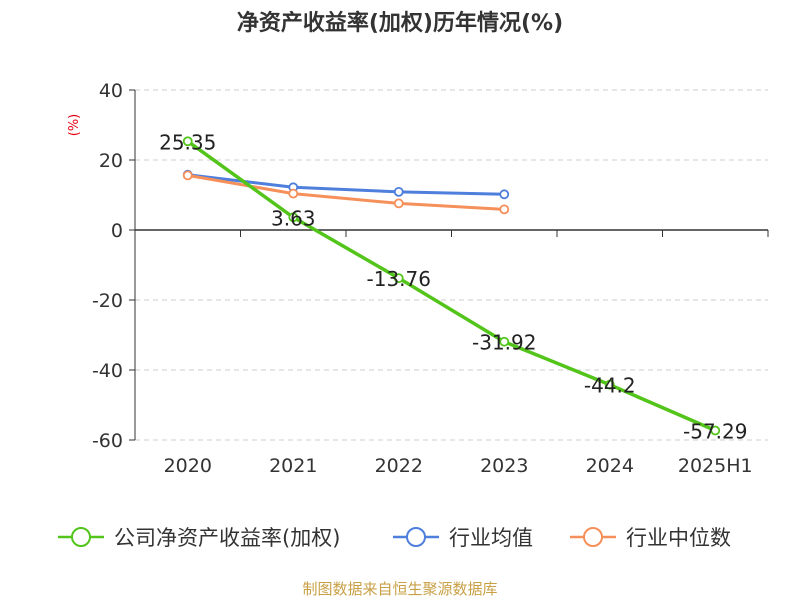 This screenshot has width=800, height=600. Describe the element at coordinates (678, 538) in the screenshot. I see `legend-label: 行业中位数` at that location.